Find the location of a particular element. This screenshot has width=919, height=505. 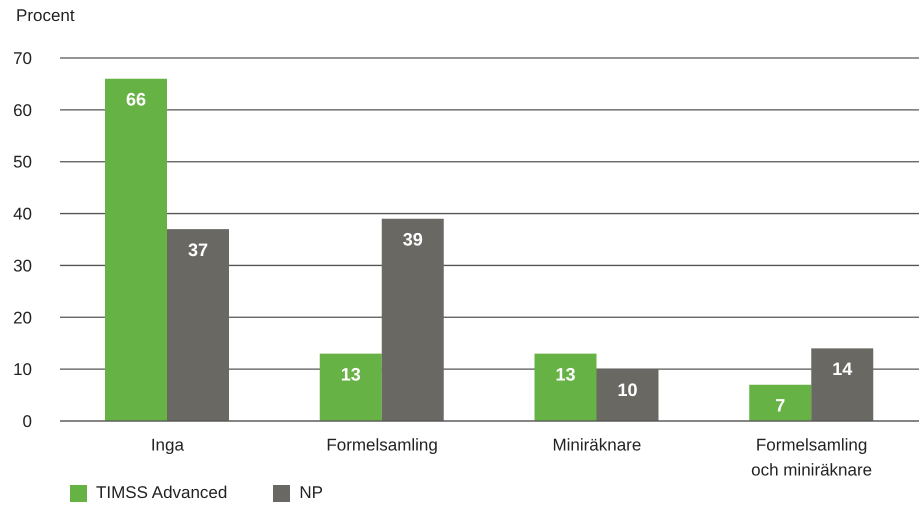

y-tick-label: 60 is located at coordinates (22, 110).